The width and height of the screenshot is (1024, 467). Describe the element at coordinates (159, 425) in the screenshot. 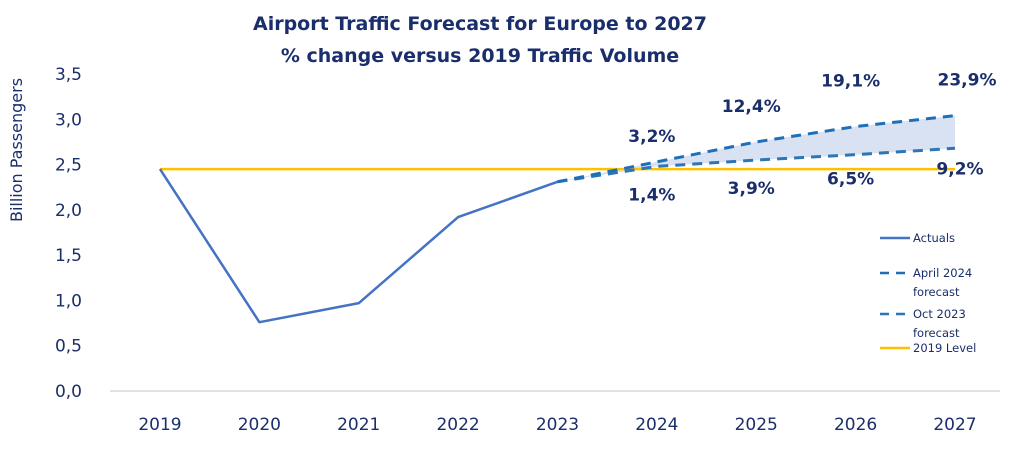

I see `x-tick-label: 2019` at that location.